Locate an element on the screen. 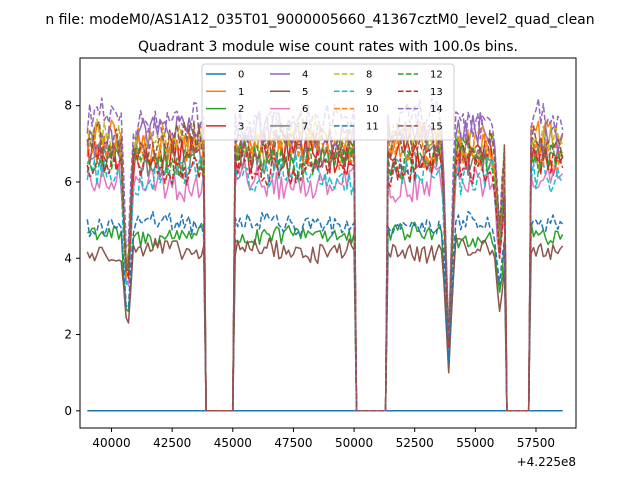 The image size is (640, 480). x-tick-label: 50000 is located at coordinates (354, 443).